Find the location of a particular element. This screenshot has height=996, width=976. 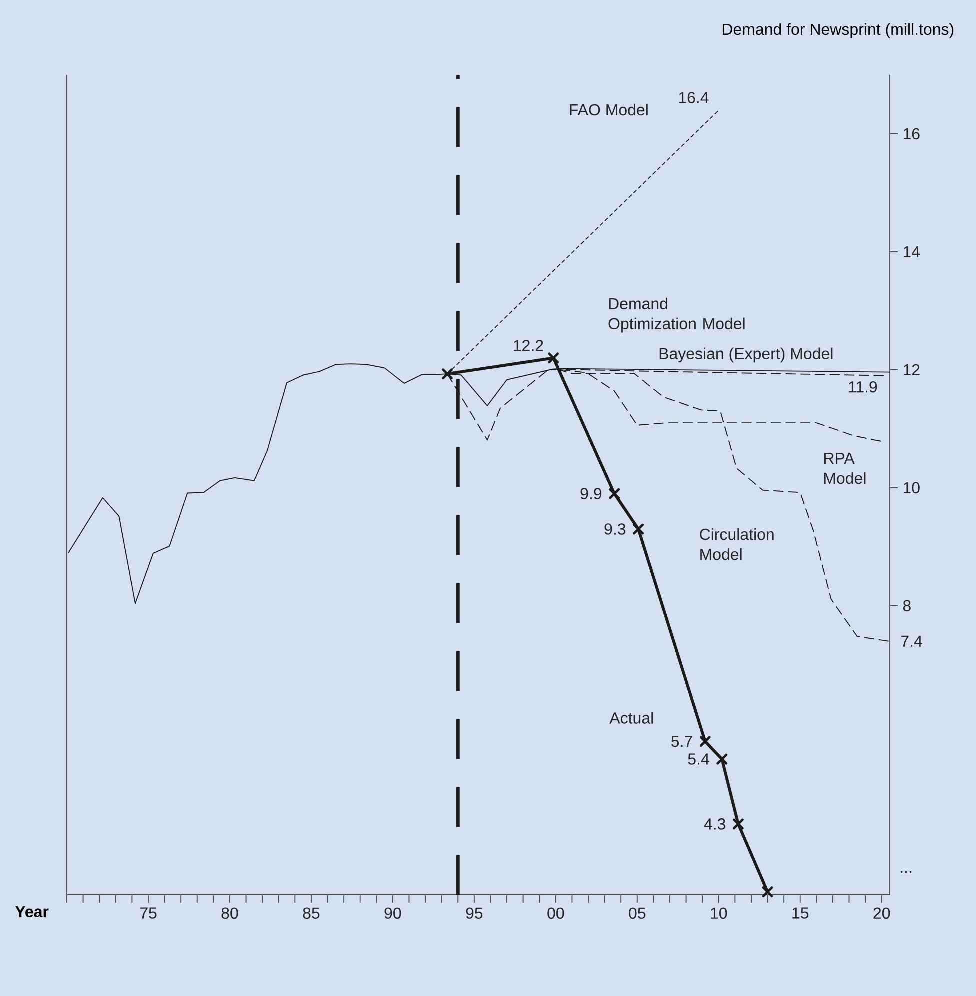

data-label: 16.4 is located at coordinates (694, 98).